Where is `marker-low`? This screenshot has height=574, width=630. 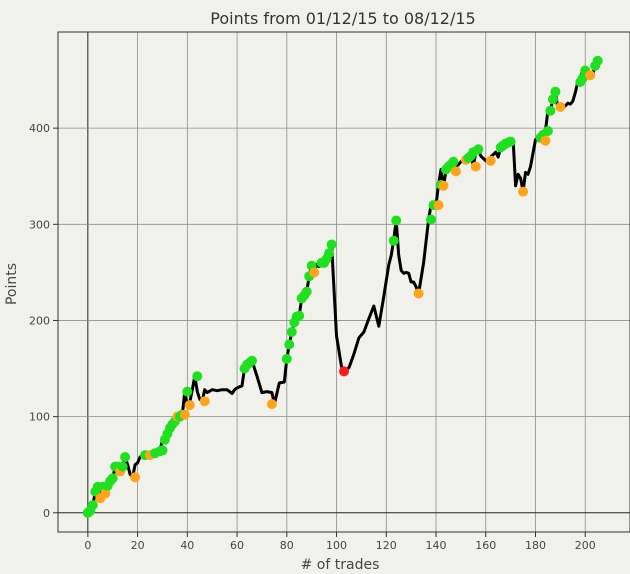
marker-low is located at coordinates (344, 371).